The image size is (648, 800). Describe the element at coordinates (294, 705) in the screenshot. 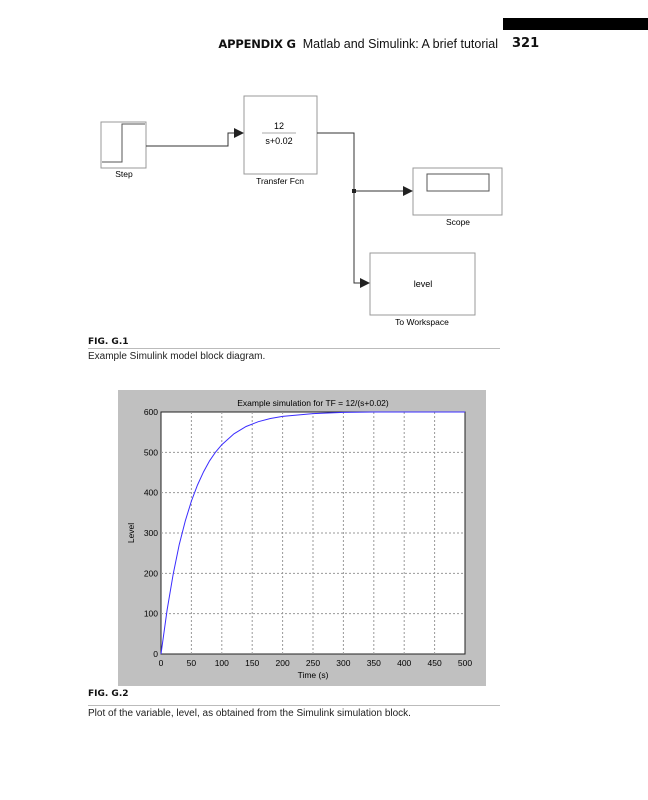

I see `fig2-rule` at that location.